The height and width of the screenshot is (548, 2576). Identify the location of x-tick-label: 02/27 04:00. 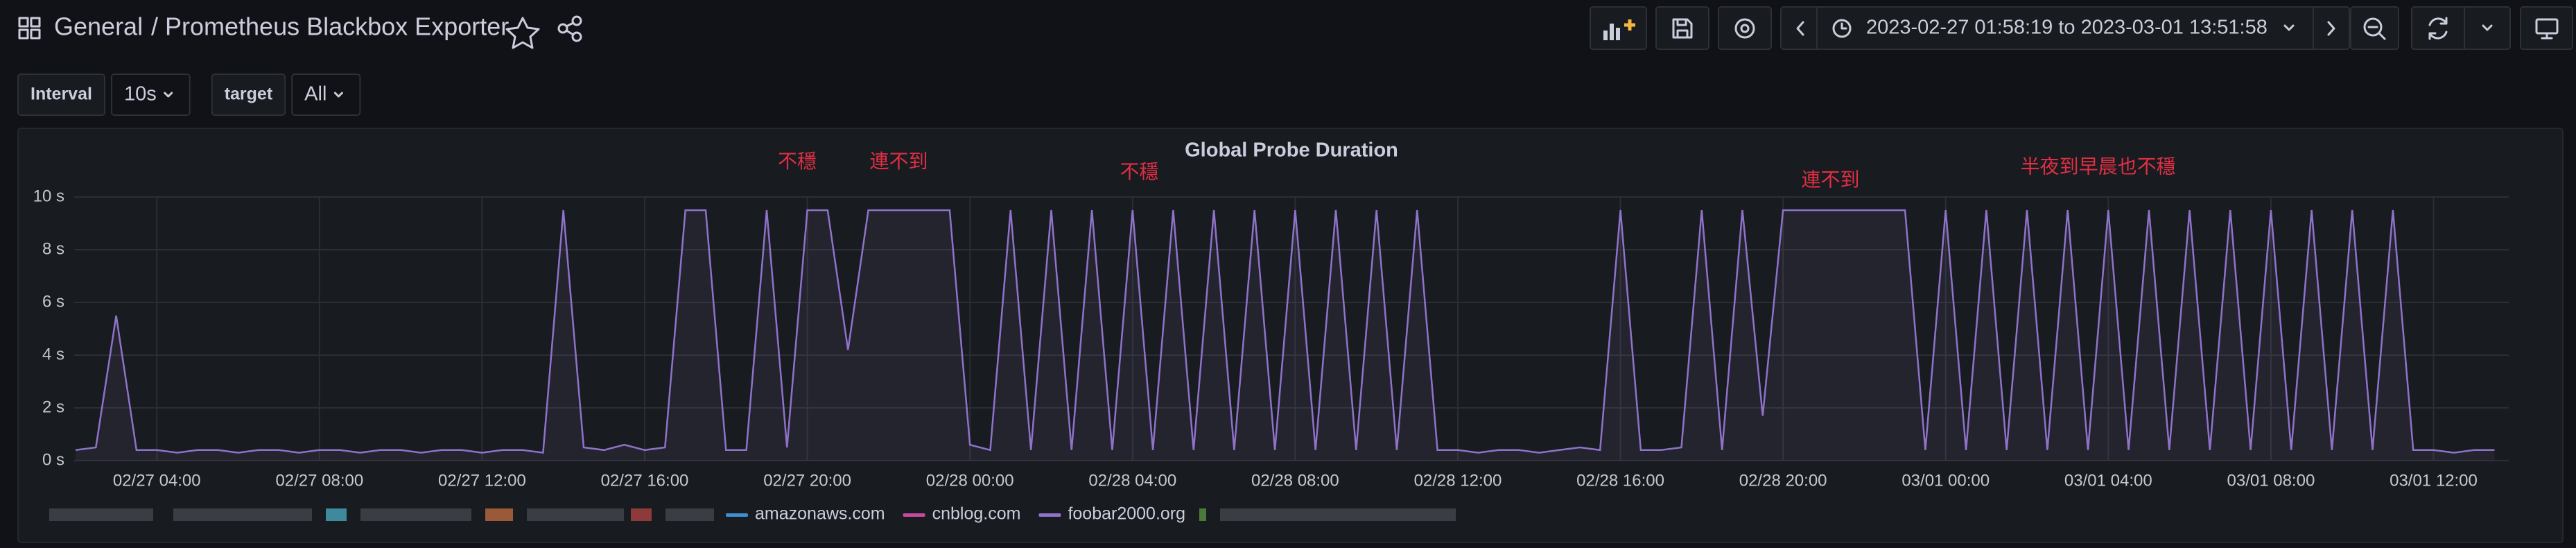
(157, 481).